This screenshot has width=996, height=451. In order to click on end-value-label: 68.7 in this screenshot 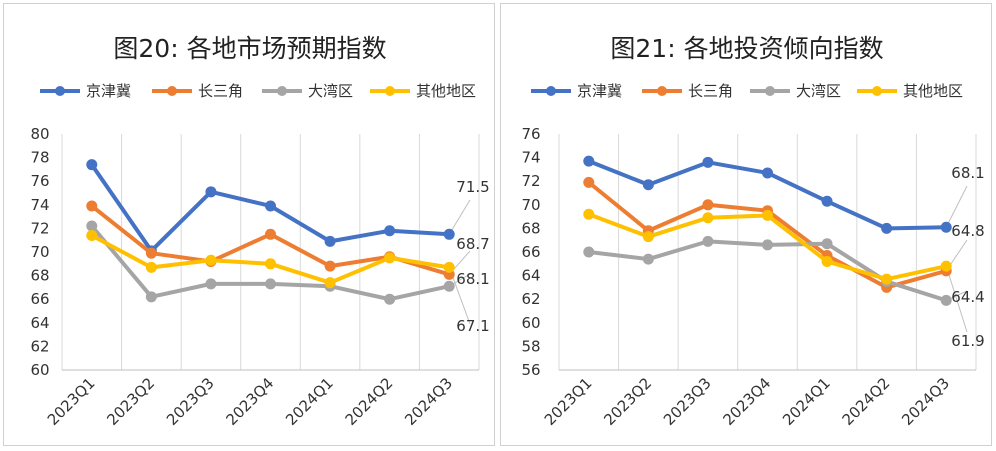, I will do `click(472, 244)`.